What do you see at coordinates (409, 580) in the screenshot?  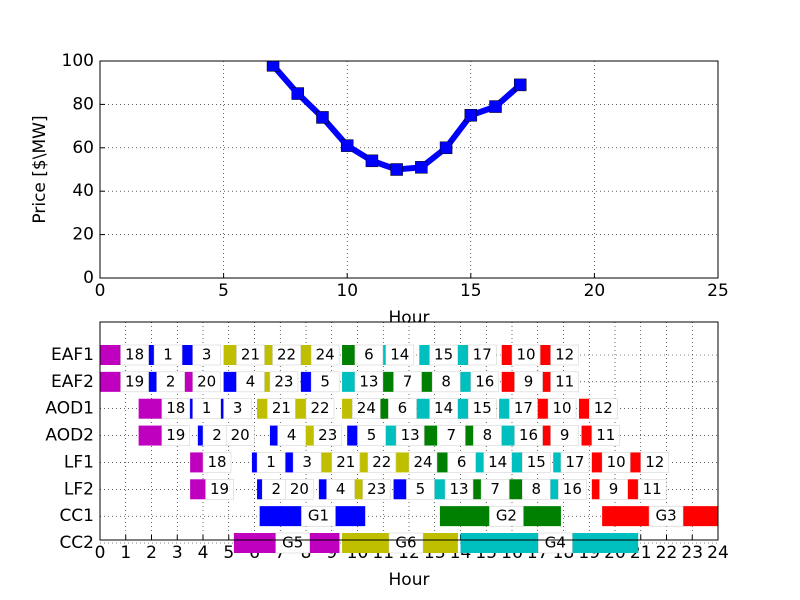 I see `x-axis-label: Hour` at bounding box center [409, 580].